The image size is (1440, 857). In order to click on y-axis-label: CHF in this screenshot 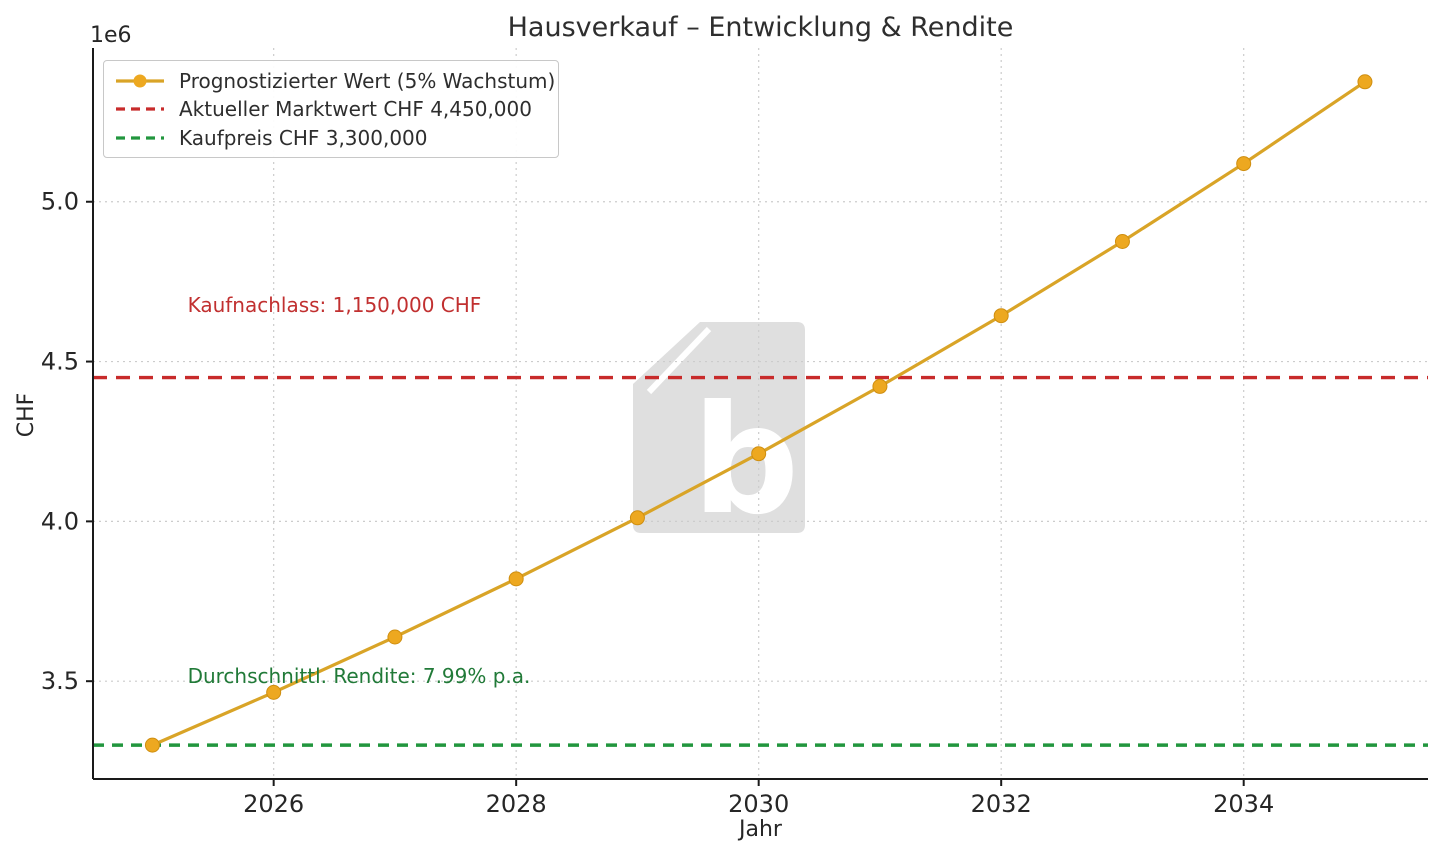, I will do `click(26, 415)`.